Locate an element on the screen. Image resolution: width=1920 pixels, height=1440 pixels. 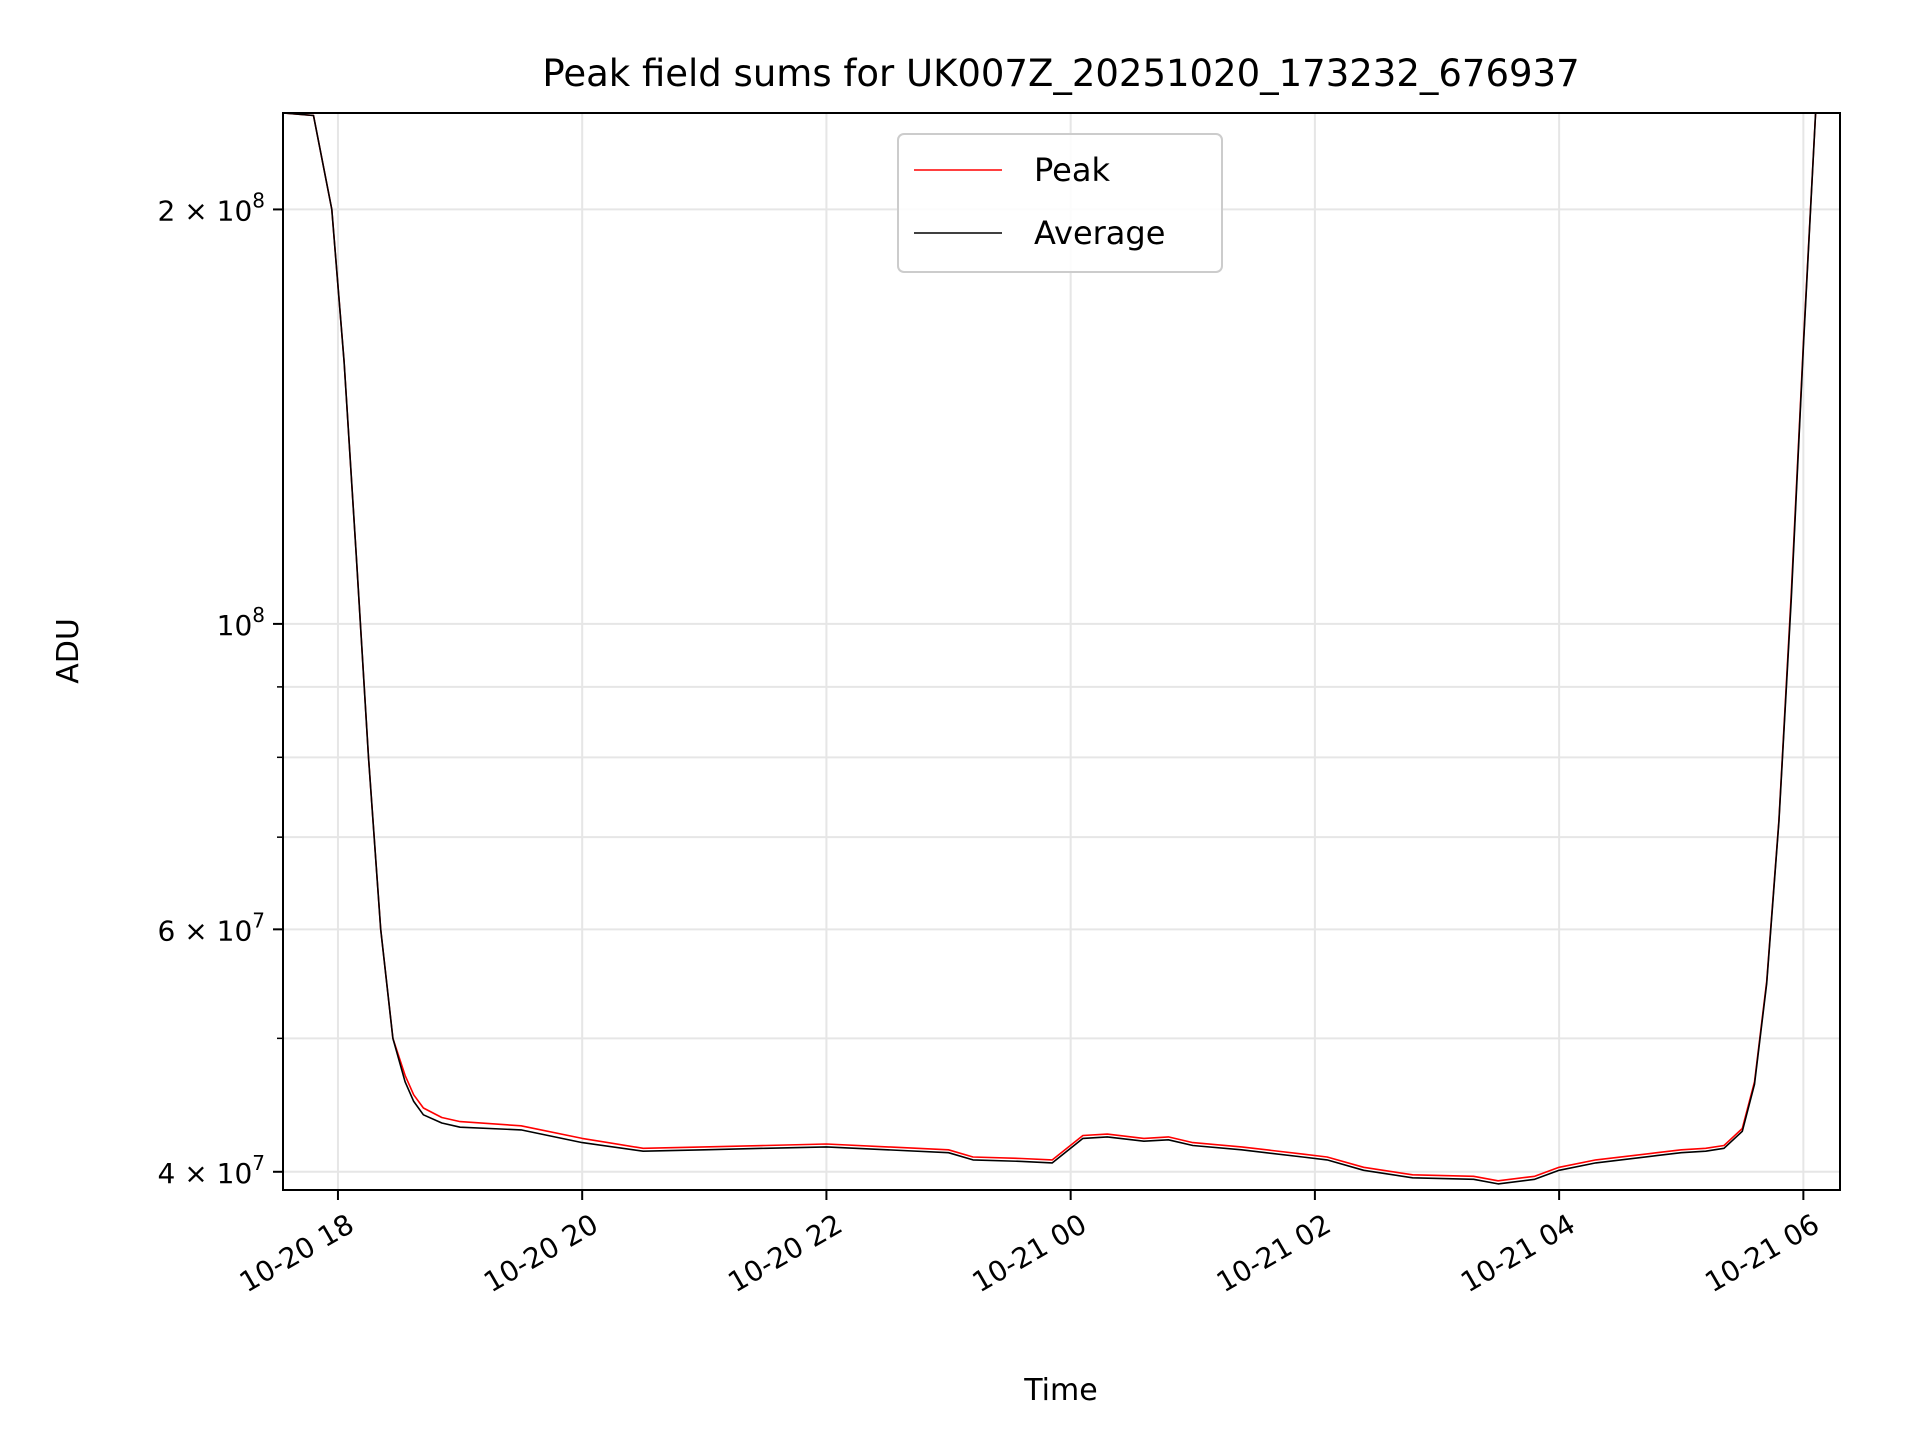
legend: Peak Average is located at coordinates (1060, 203).